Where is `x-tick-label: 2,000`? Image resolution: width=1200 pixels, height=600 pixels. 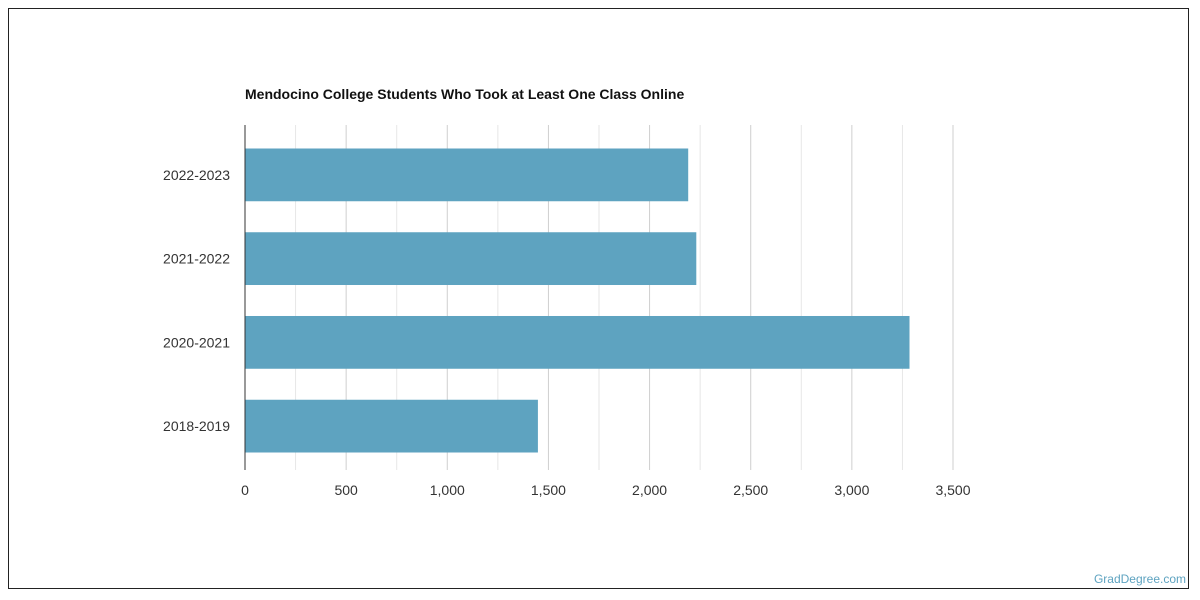 x-tick-label: 2,000 is located at coordinates (649, 490).